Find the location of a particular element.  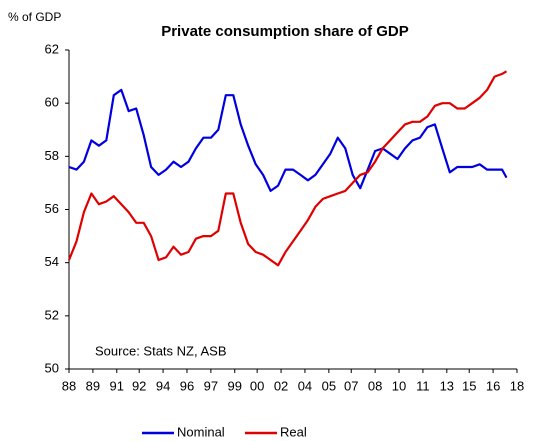

x-tick-label: 10 is located at coordinates (399, 385).